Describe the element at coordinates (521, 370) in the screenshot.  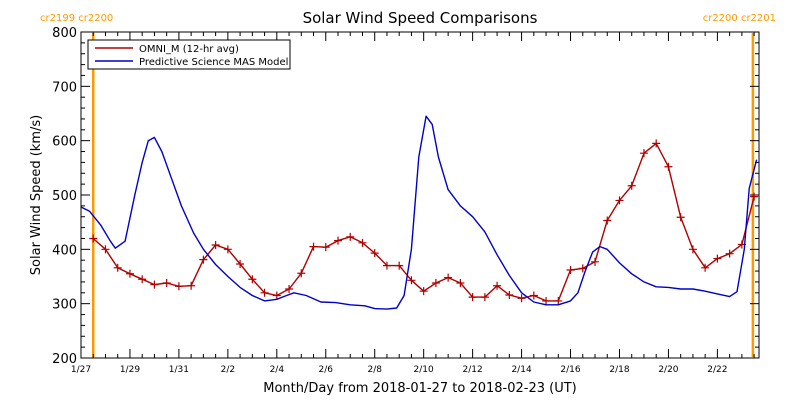
I see `x-tick-label: 2/14` at that location.